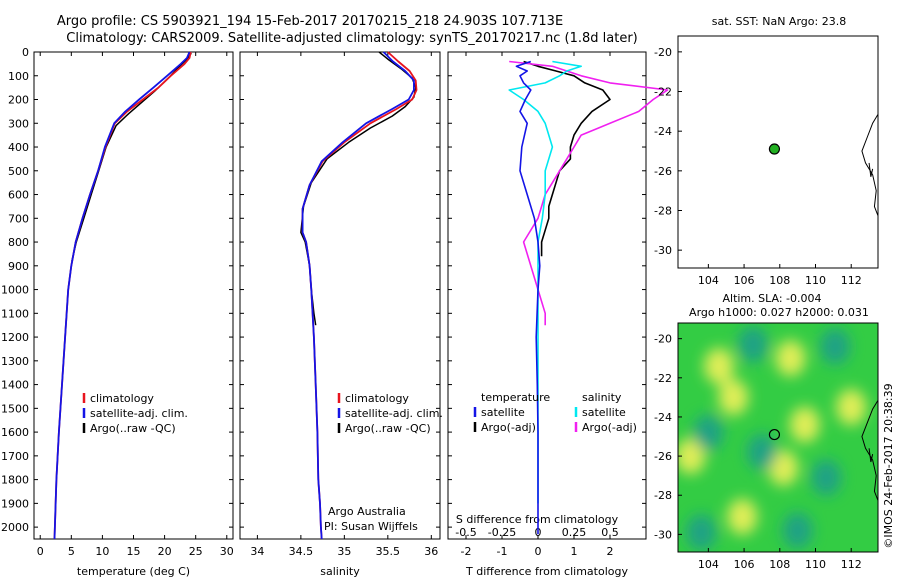  I want to click on argo-salinity-diff-line, so click(589, 193).